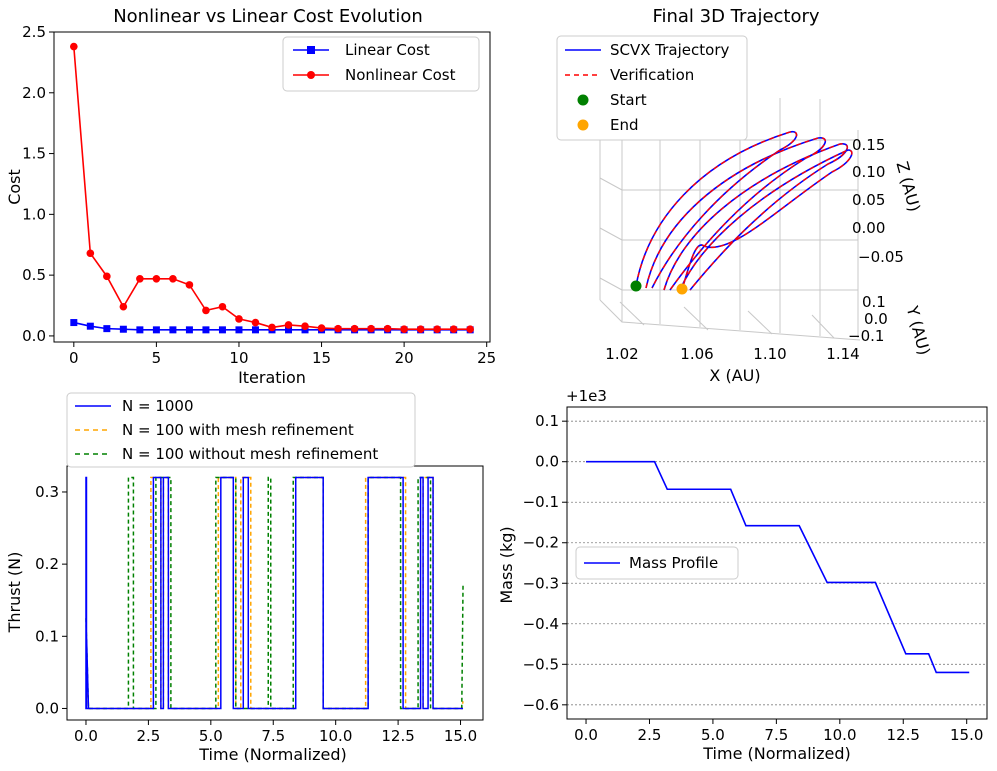  I want to click on legend-mass-label: Mass Profile, so click(673, 563).